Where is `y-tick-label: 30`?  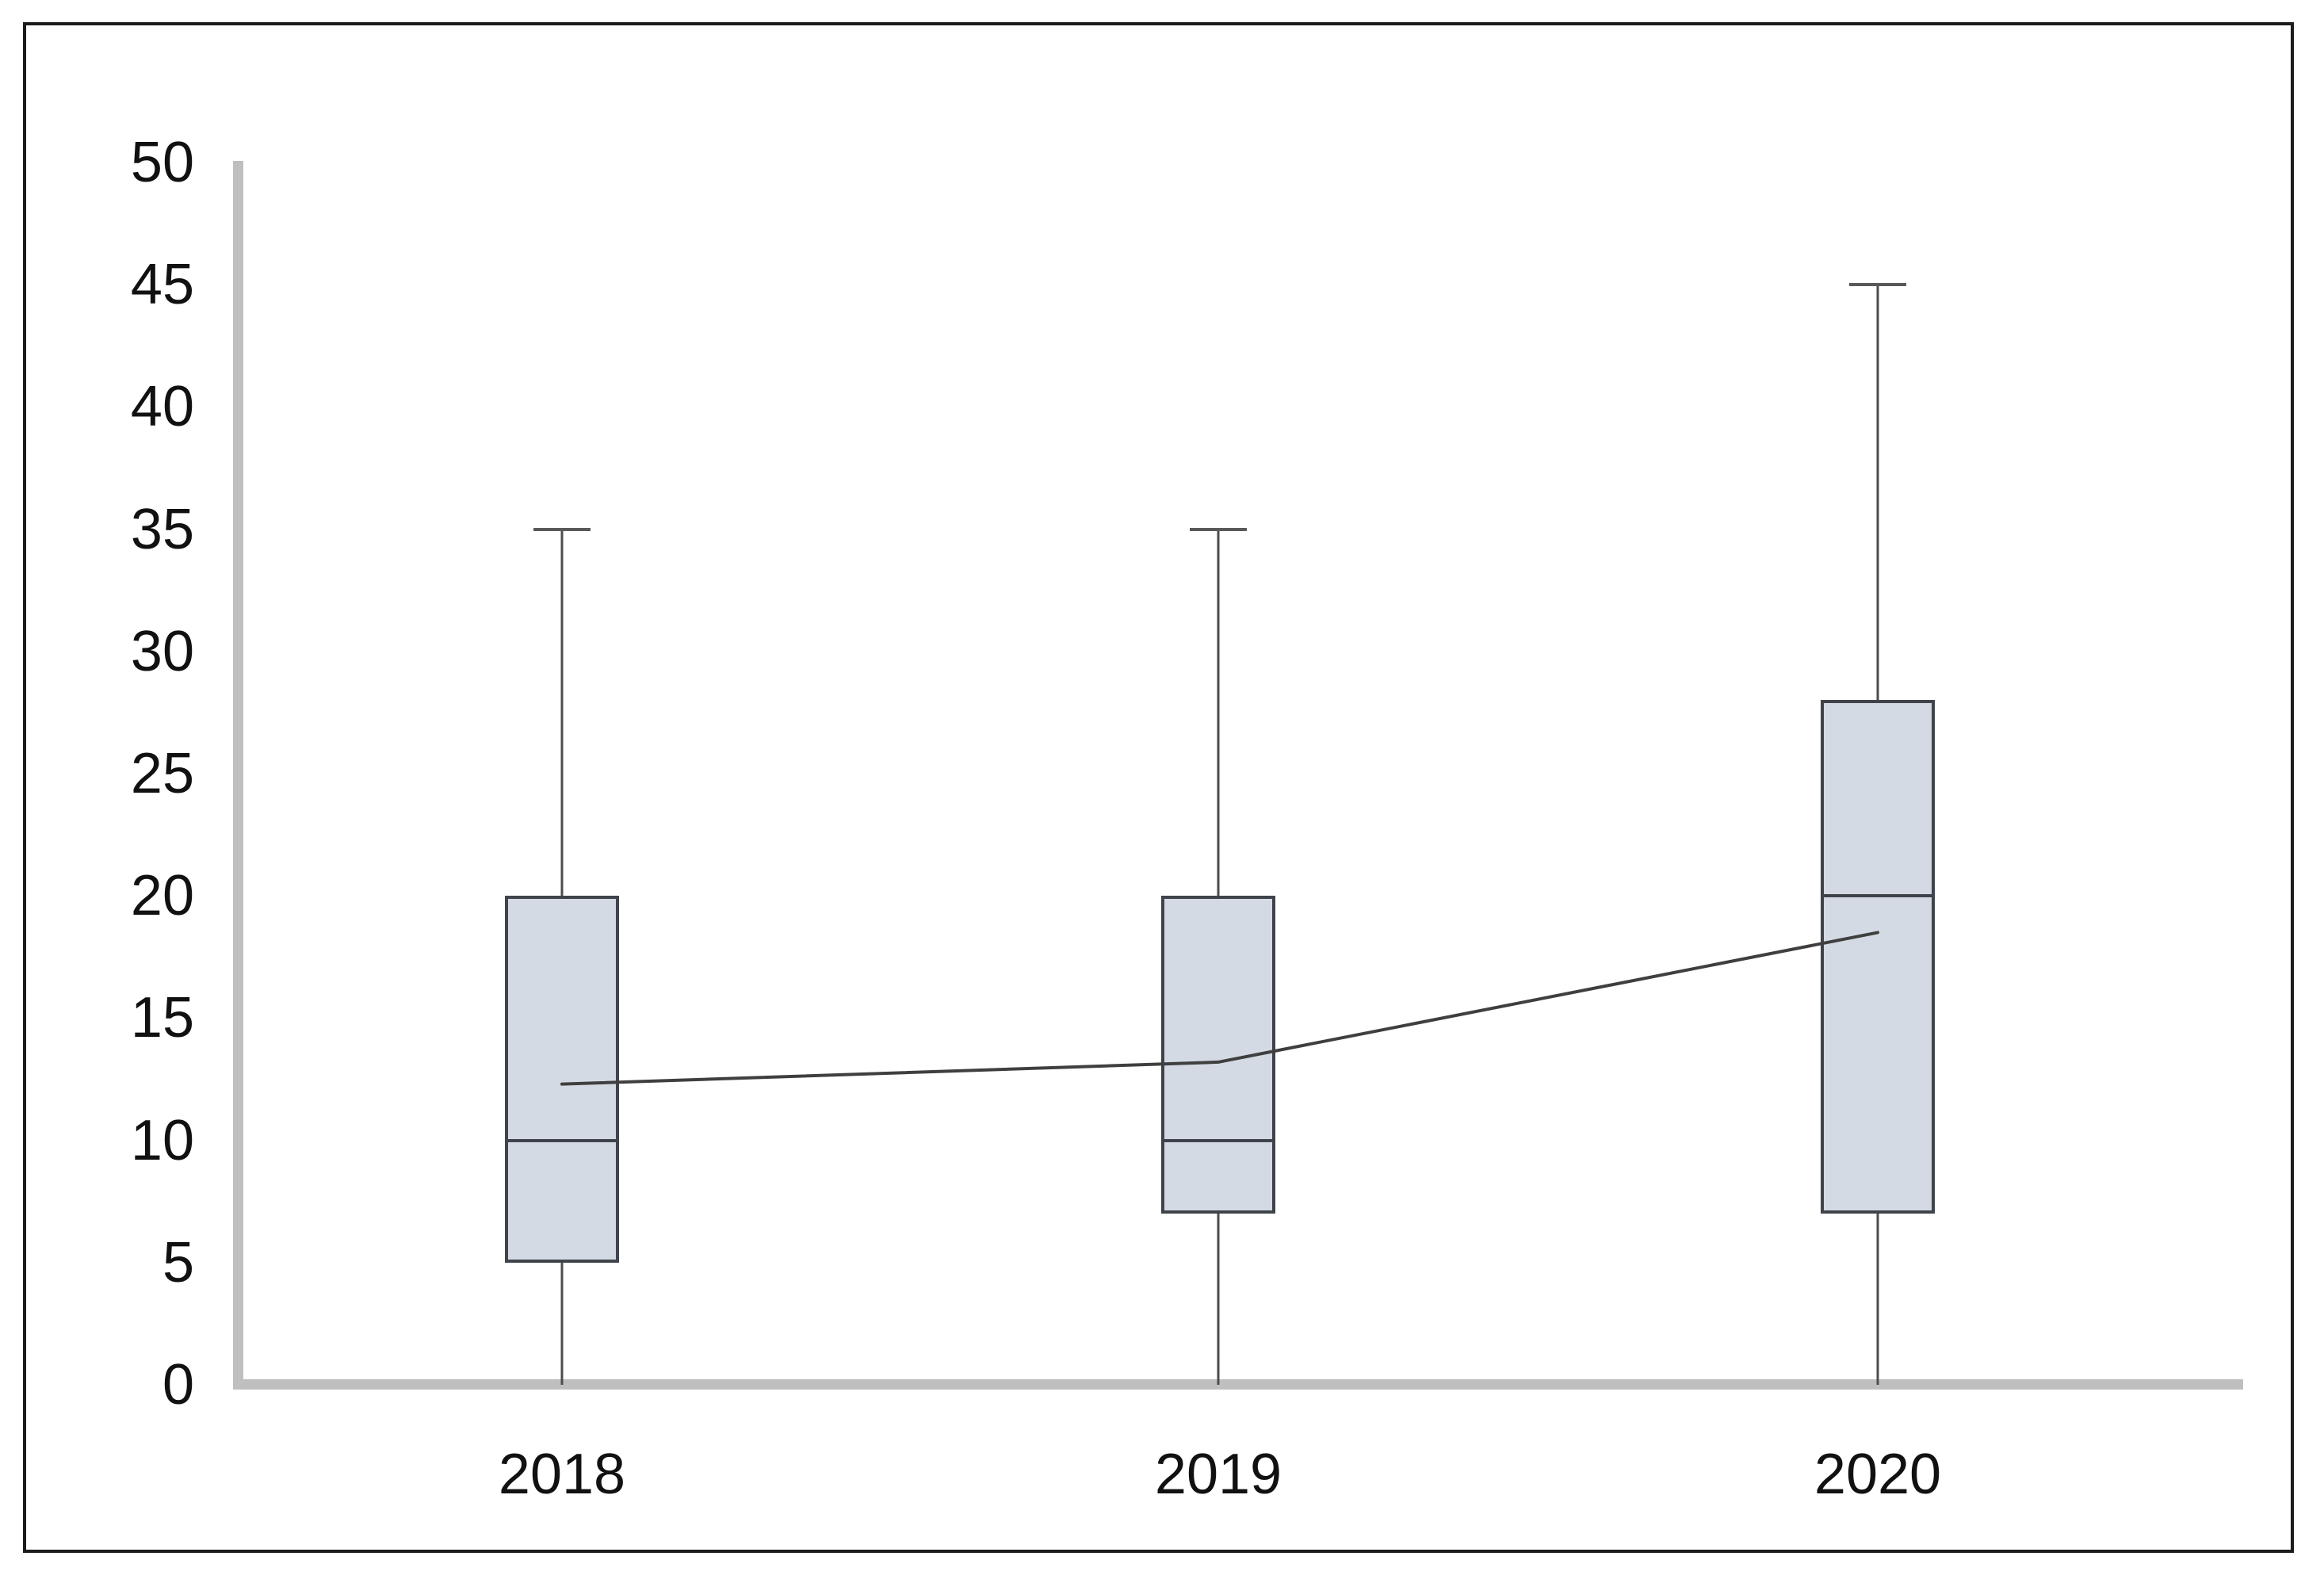
y-tick-label: 30 is located at coordinates (162, 651).